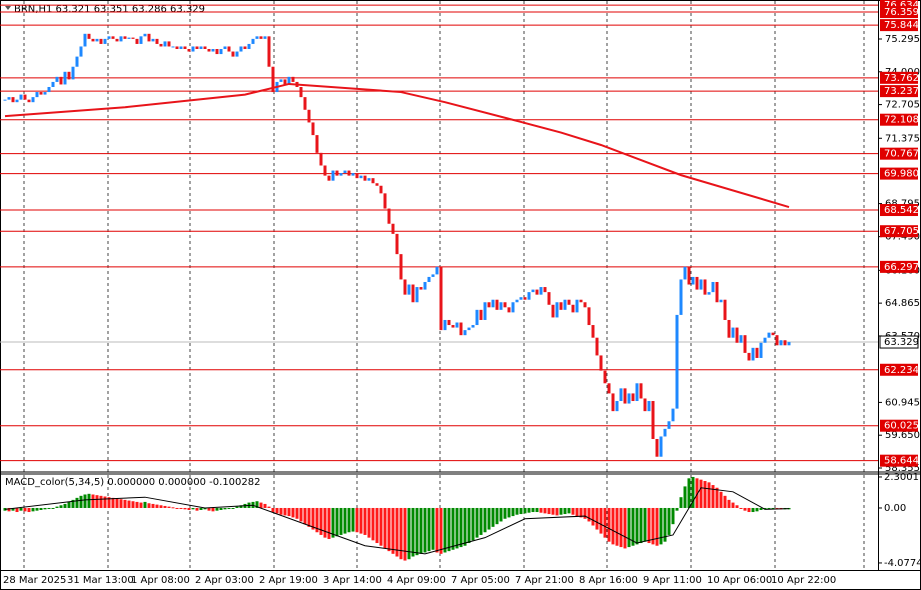 Image resolution: width=921 pixels, height=590 pixels. What do you see at coordinates (100, 580) in the screenshot?
I see `time-label: 31 Mar 13:00` at bounding box center [100, 580].